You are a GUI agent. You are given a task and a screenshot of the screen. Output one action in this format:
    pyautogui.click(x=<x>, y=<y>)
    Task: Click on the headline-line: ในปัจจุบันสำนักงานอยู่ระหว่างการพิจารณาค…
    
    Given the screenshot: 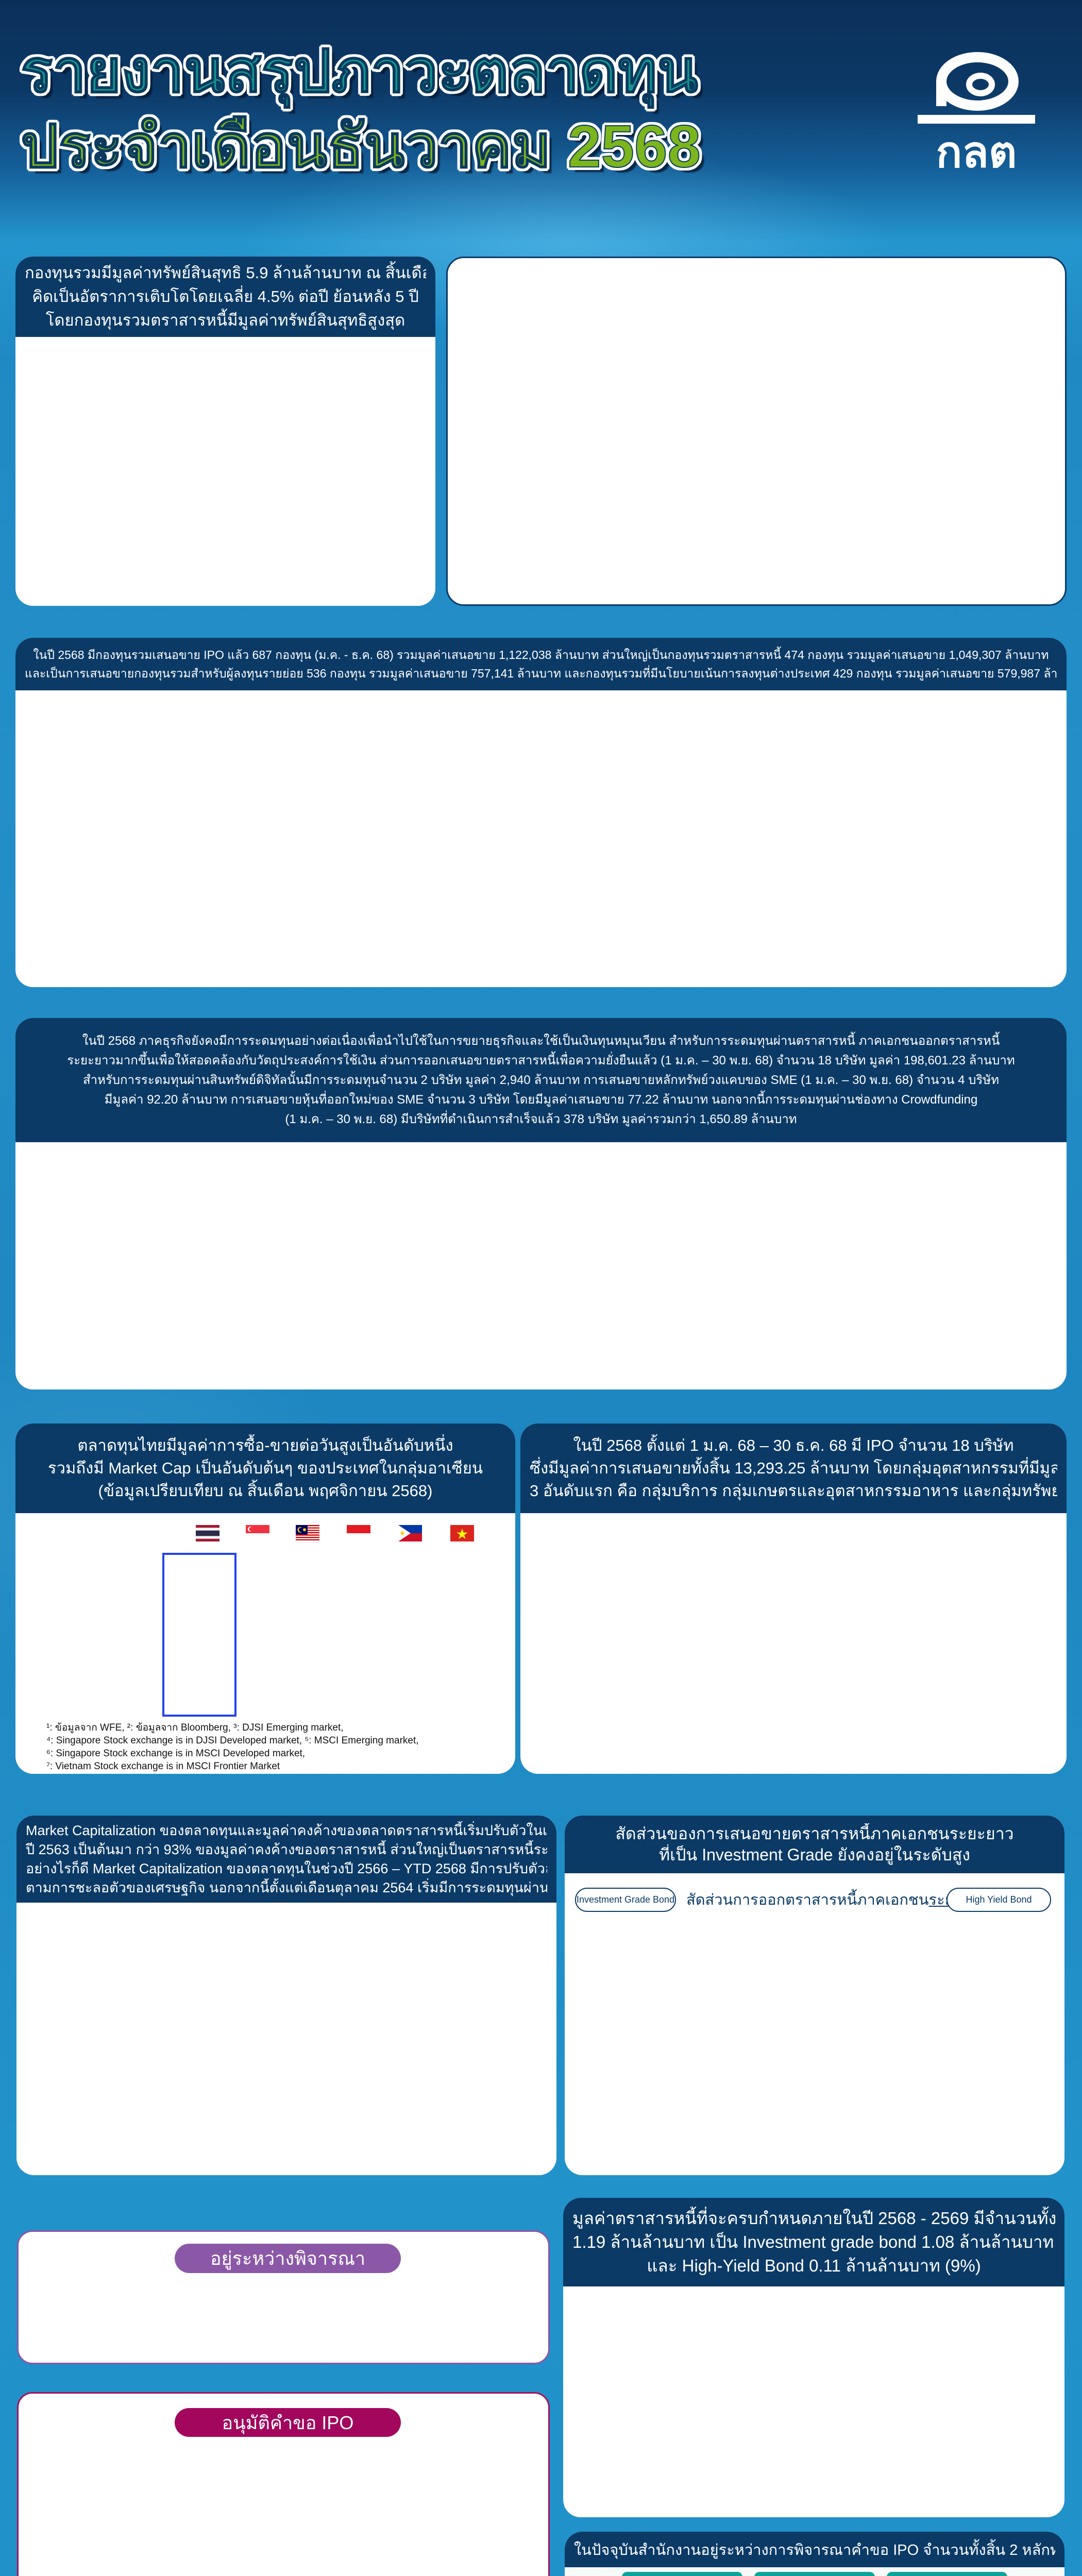 What is the action you would take?
    pyautogui.click(x=814, y=2549)
    